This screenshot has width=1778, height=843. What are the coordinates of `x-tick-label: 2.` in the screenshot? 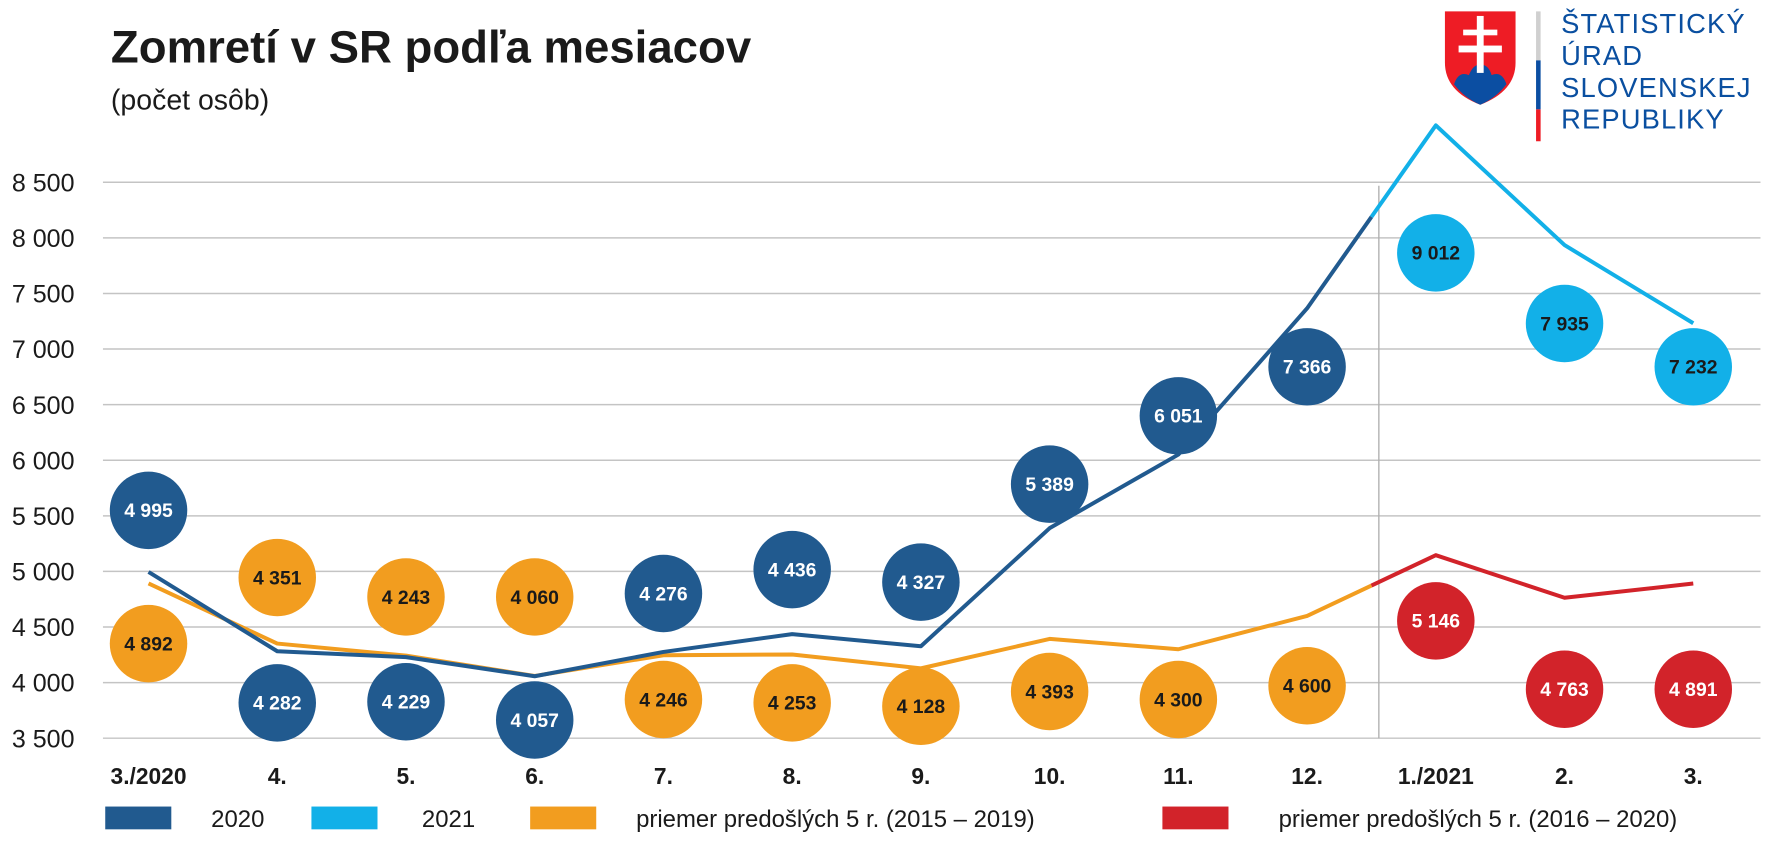 It's located at (1564, 776).